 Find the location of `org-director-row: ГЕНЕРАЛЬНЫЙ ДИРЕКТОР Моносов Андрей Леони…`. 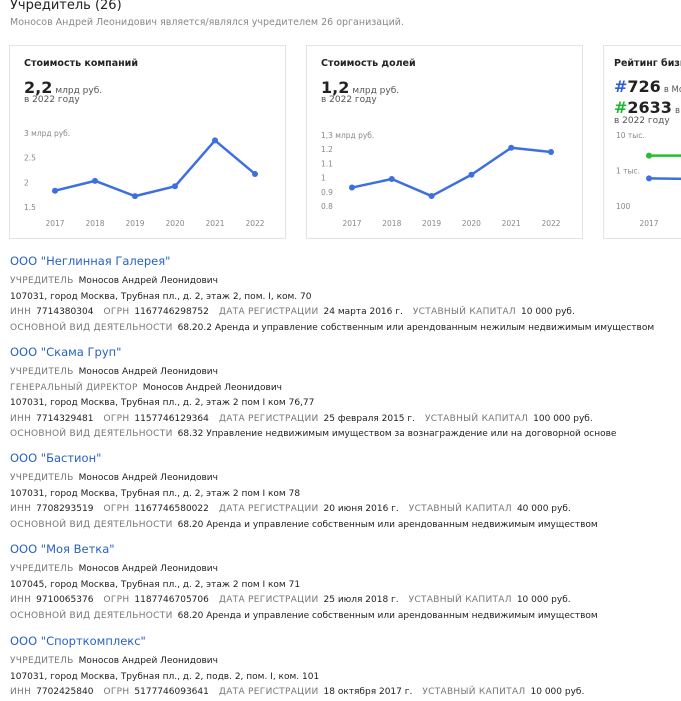

org-director-row: ГЕНЕРАЛЬНЫЙ ДИРЕКТОР Моносов Андрей Леони… is located at coordinates (345, 389).